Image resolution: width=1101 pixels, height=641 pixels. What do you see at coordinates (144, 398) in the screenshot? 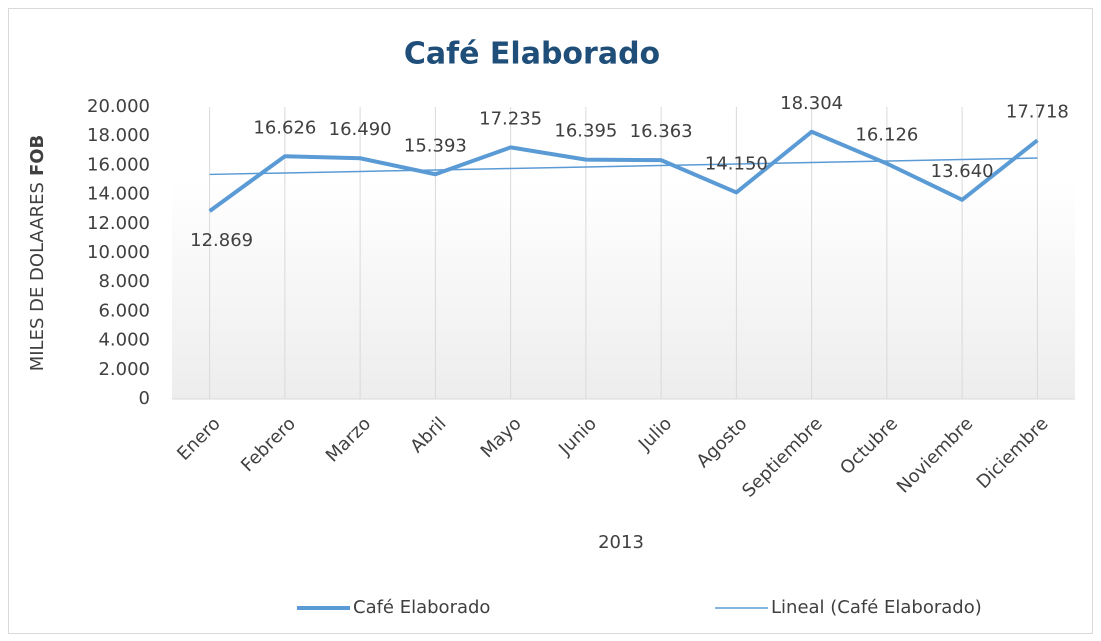
I see `y-tick-label: 0` at bounding box center [144, 398].